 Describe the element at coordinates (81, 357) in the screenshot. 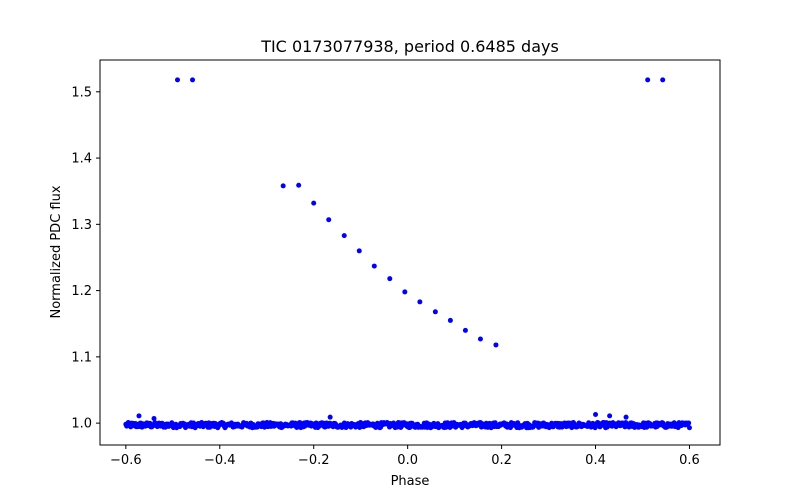

I see `y-tick-label: 1.1` at that location.